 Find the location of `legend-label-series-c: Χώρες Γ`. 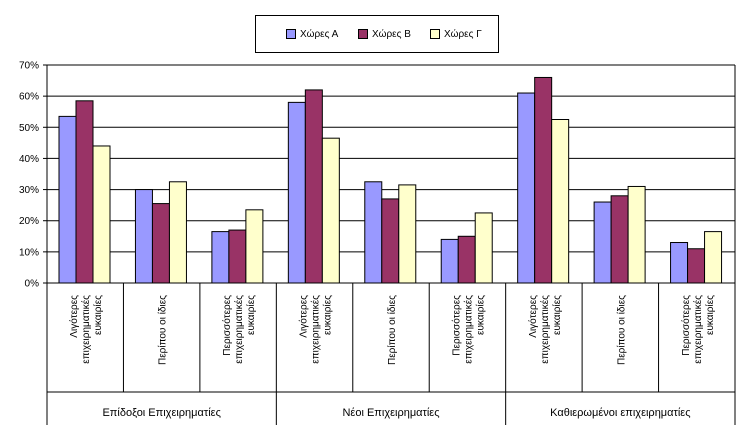

legend-label-series-c: Χώρες Γ is located at coordinates (463, 34).